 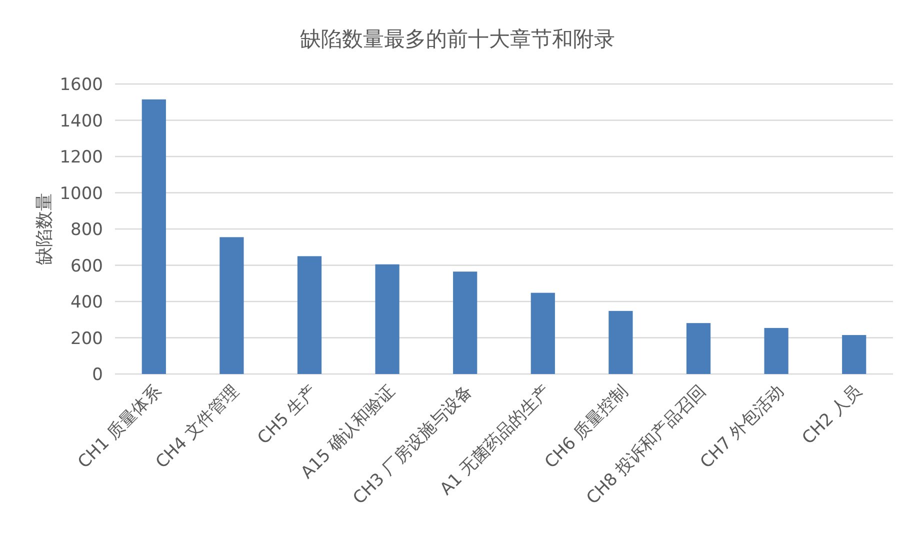 What do you see at coordinates (86, 338) in the screenshot?
I see `y-tick-label: 200` at bounding box center [86, 338].